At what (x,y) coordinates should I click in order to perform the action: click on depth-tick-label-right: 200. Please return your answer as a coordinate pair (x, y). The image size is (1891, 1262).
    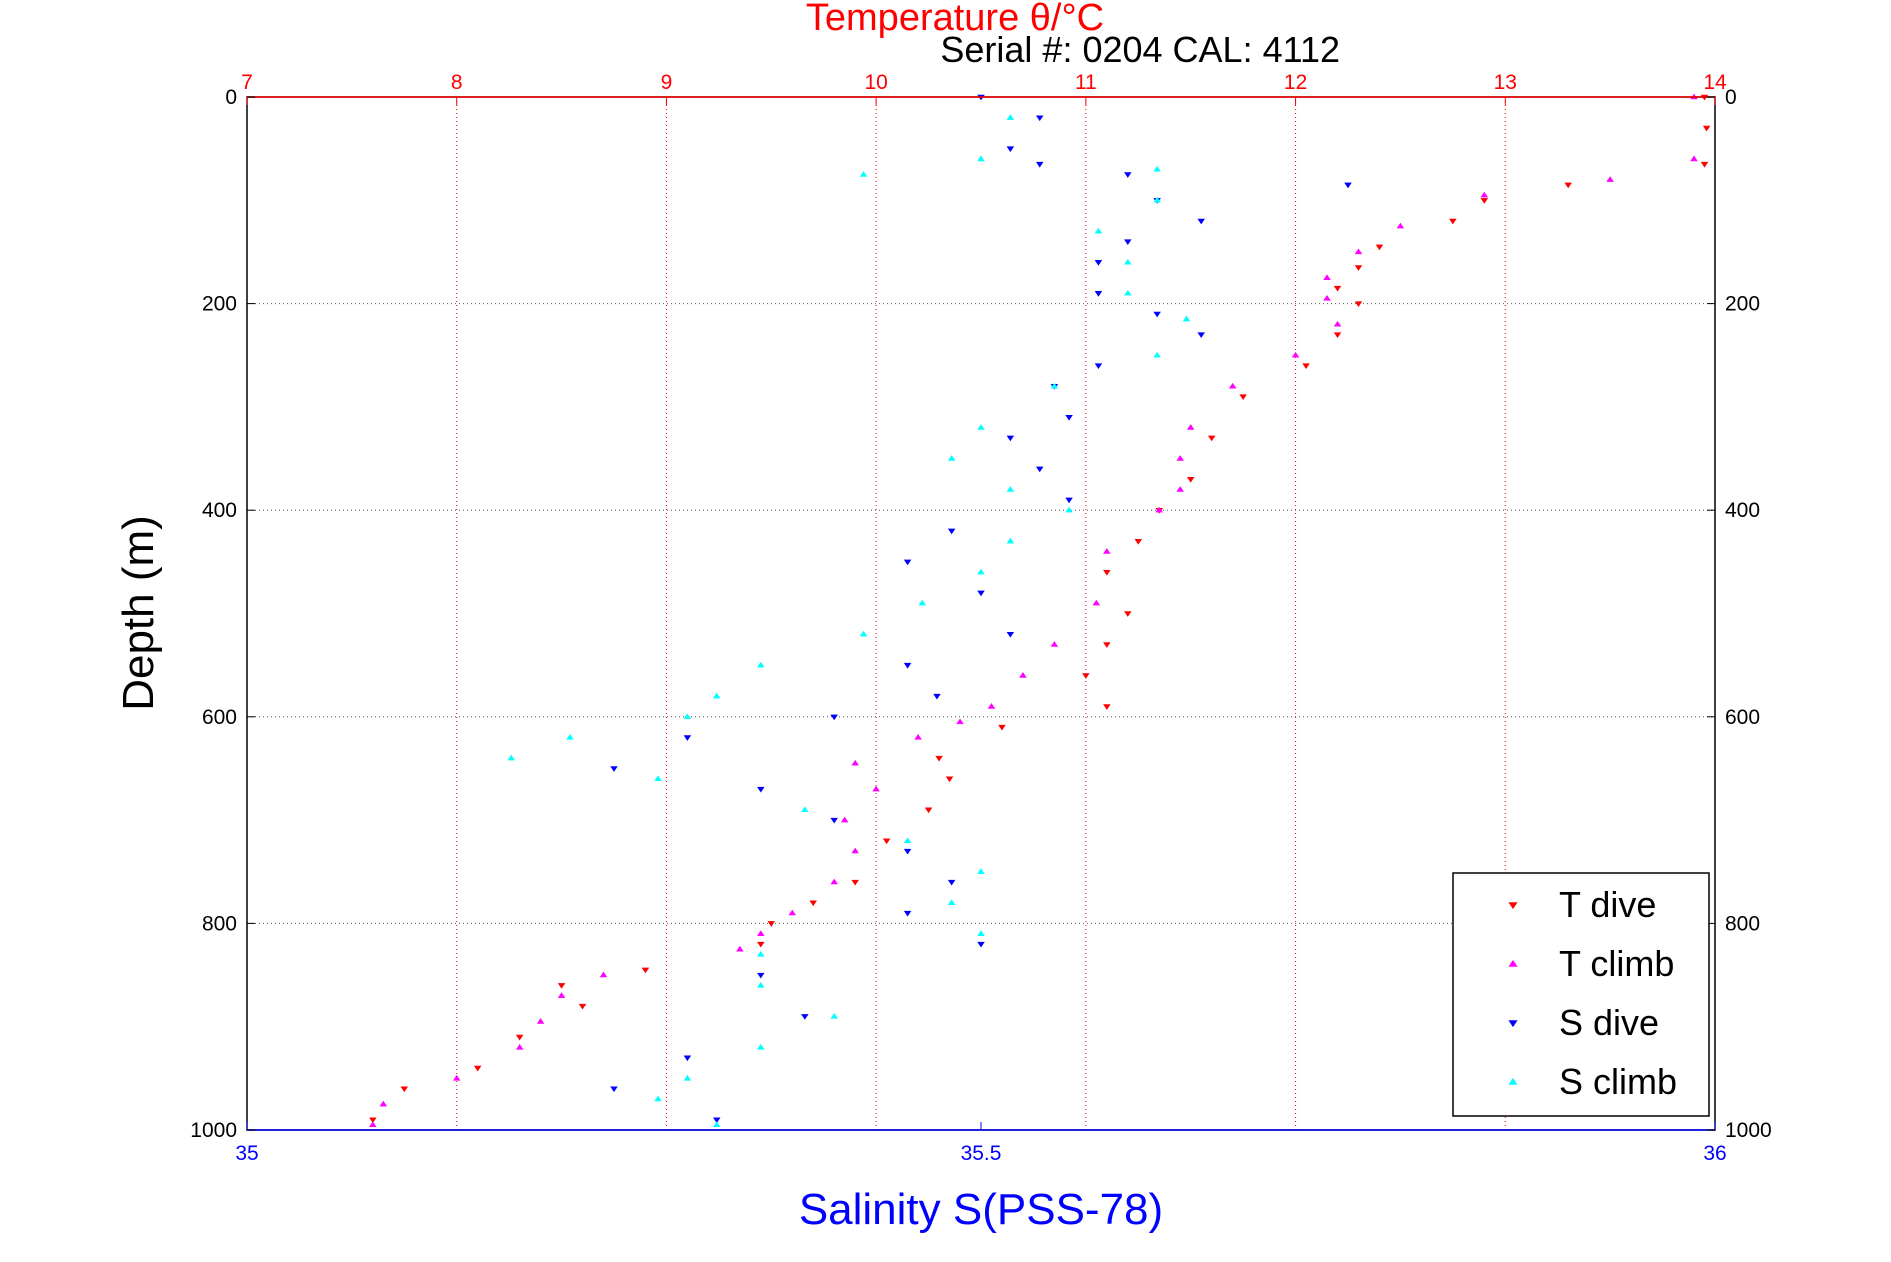
    Looking at the image, I should click on (1742, 304).